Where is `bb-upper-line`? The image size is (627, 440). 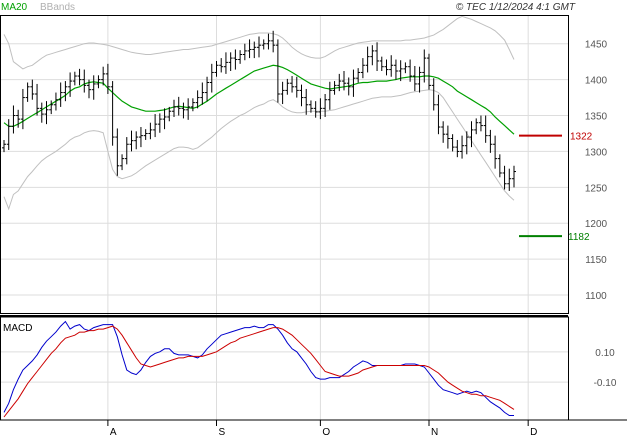
bb-upper-line is located at coordinates (259, 42).